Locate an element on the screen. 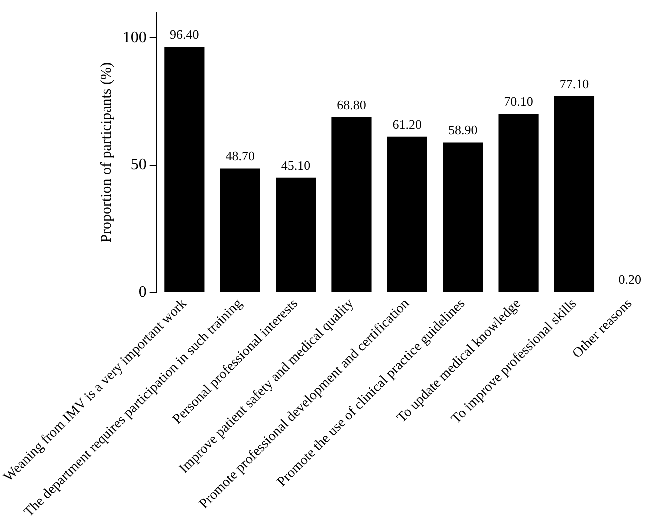 The width and height of the screenshot is (668, 524). data-label: 45.10 is located at coordinates (296, 165).